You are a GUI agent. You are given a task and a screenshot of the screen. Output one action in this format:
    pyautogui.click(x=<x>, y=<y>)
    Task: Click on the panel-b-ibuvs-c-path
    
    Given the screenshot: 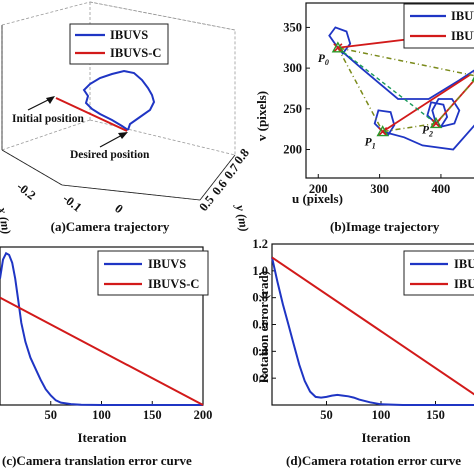 What is the action you would take?
    pyautogui.click(x=426, y=103)
    